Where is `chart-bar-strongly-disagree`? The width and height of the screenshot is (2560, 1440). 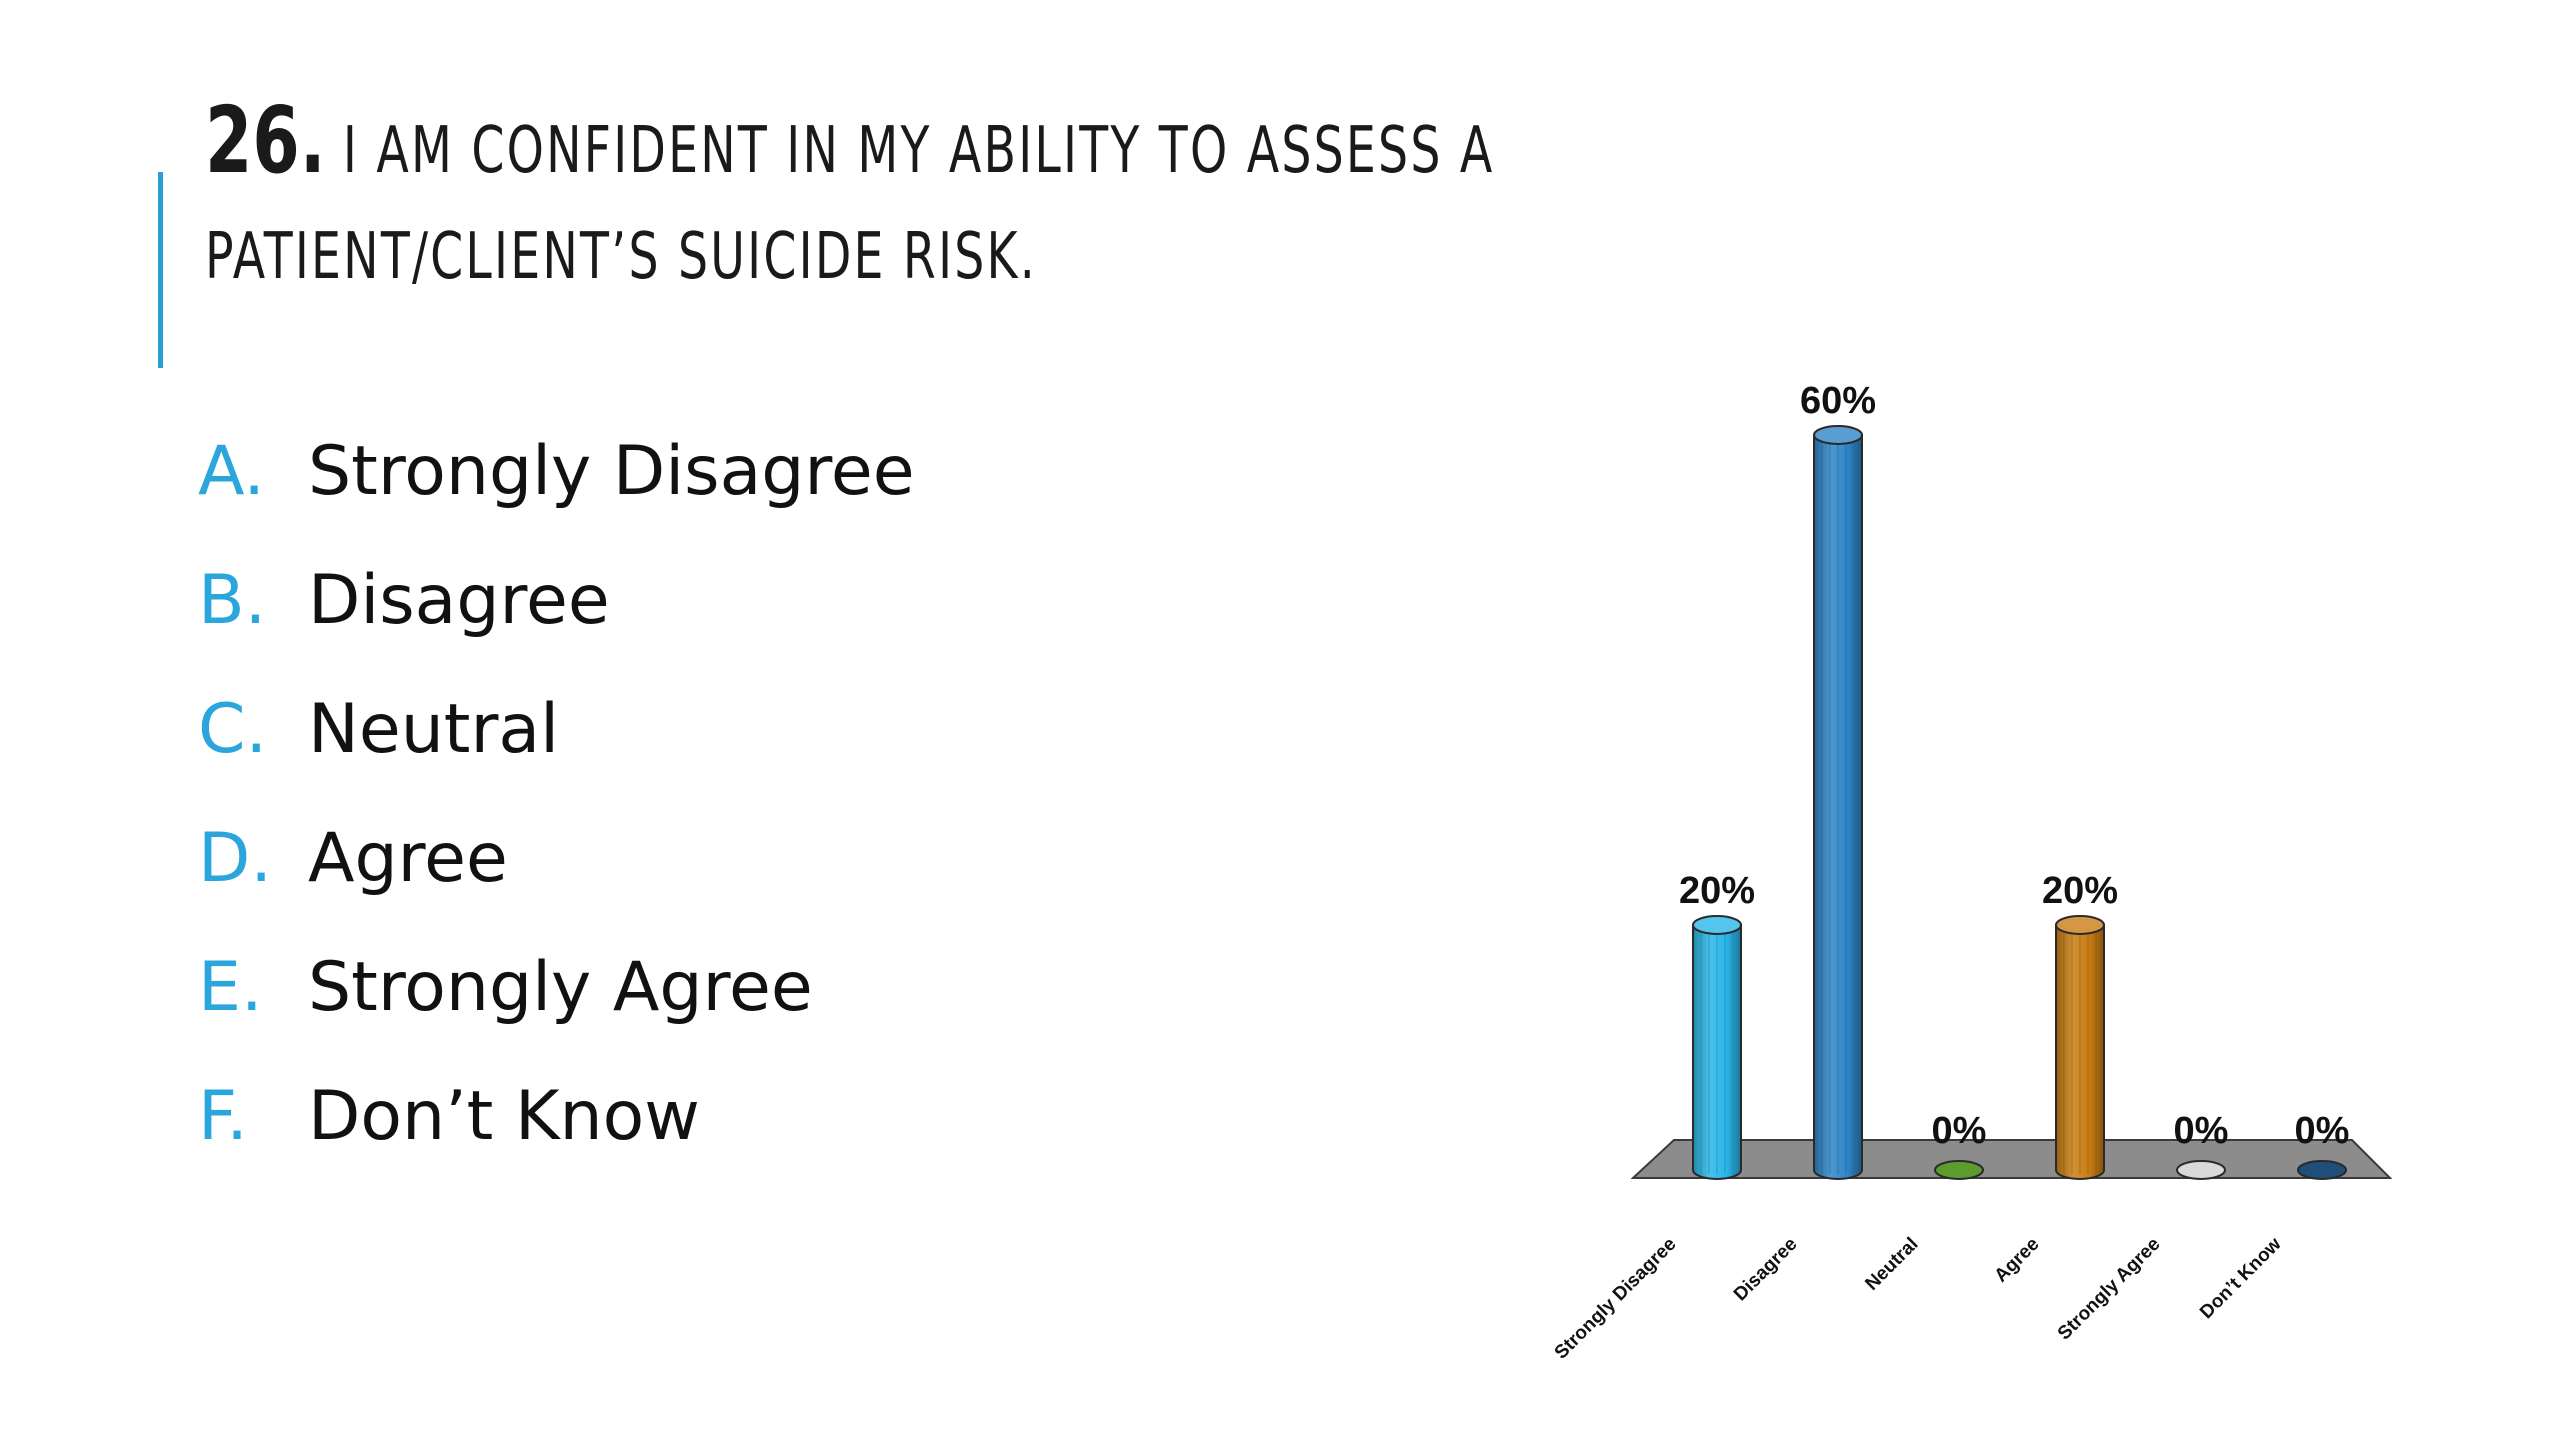
chart-bar-strongly-disagree is located at coordinates (1717, 1047).